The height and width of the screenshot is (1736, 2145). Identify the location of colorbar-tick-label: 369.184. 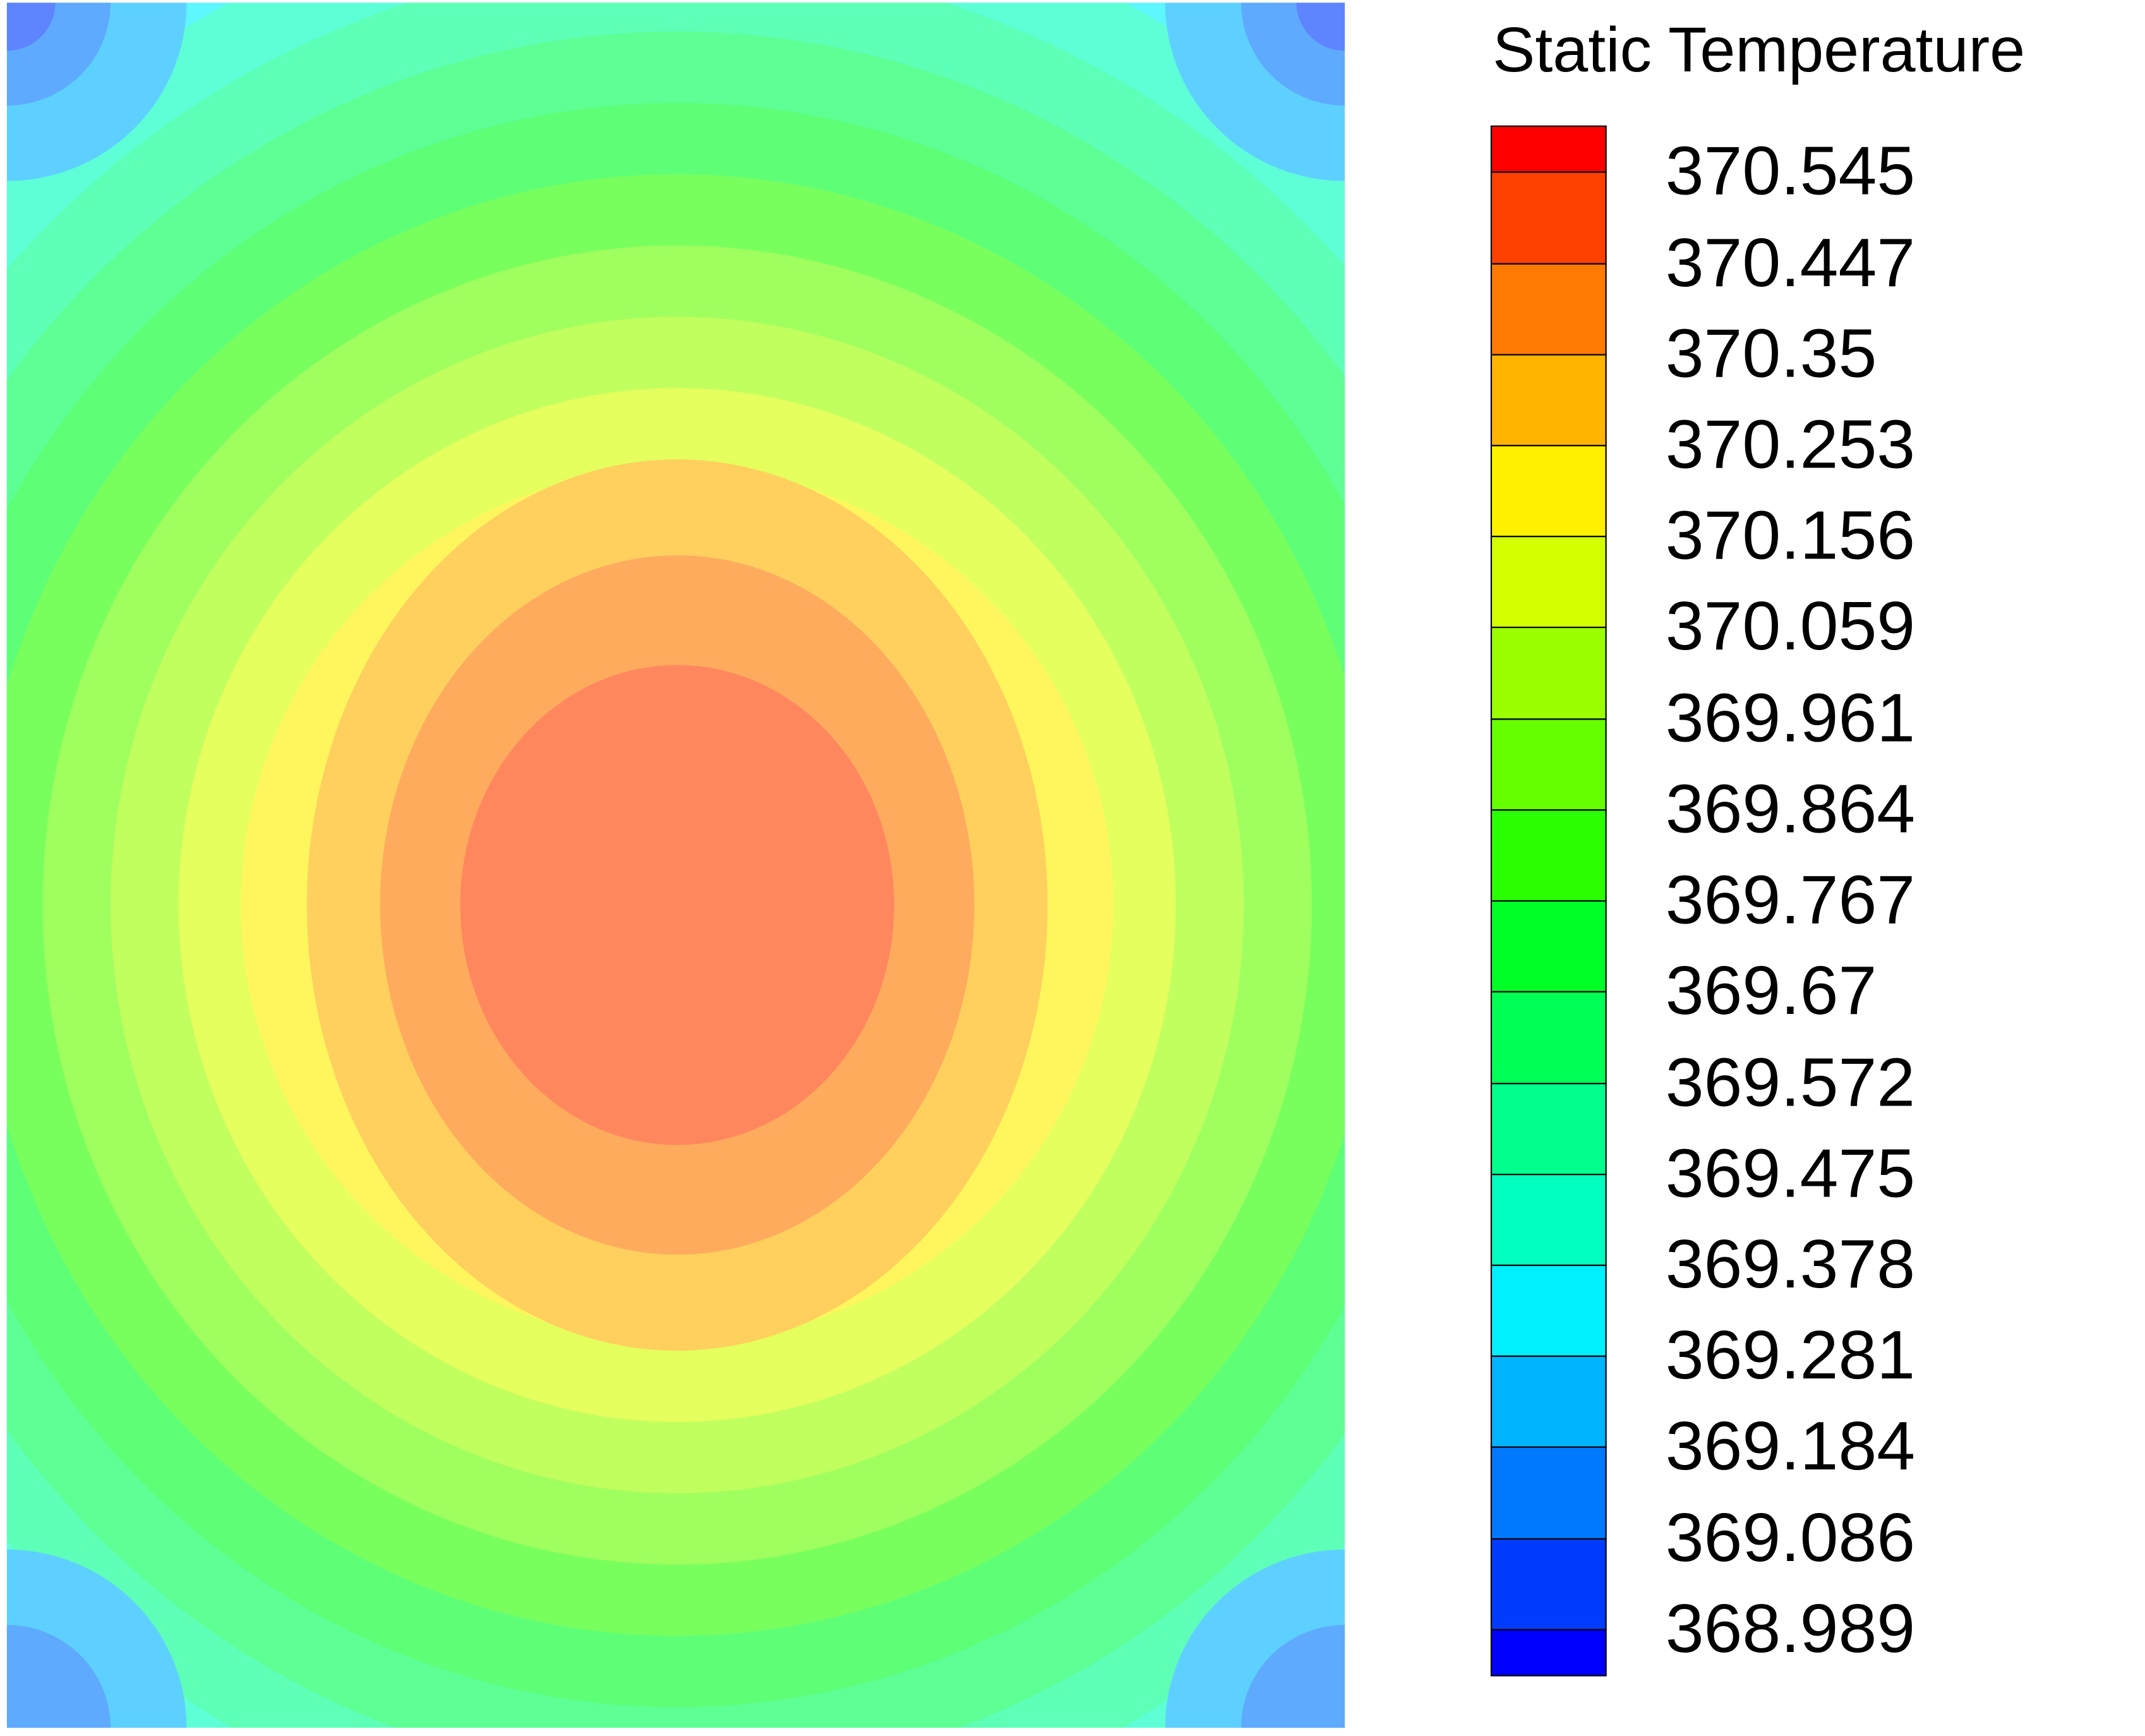
(1791, 1446).